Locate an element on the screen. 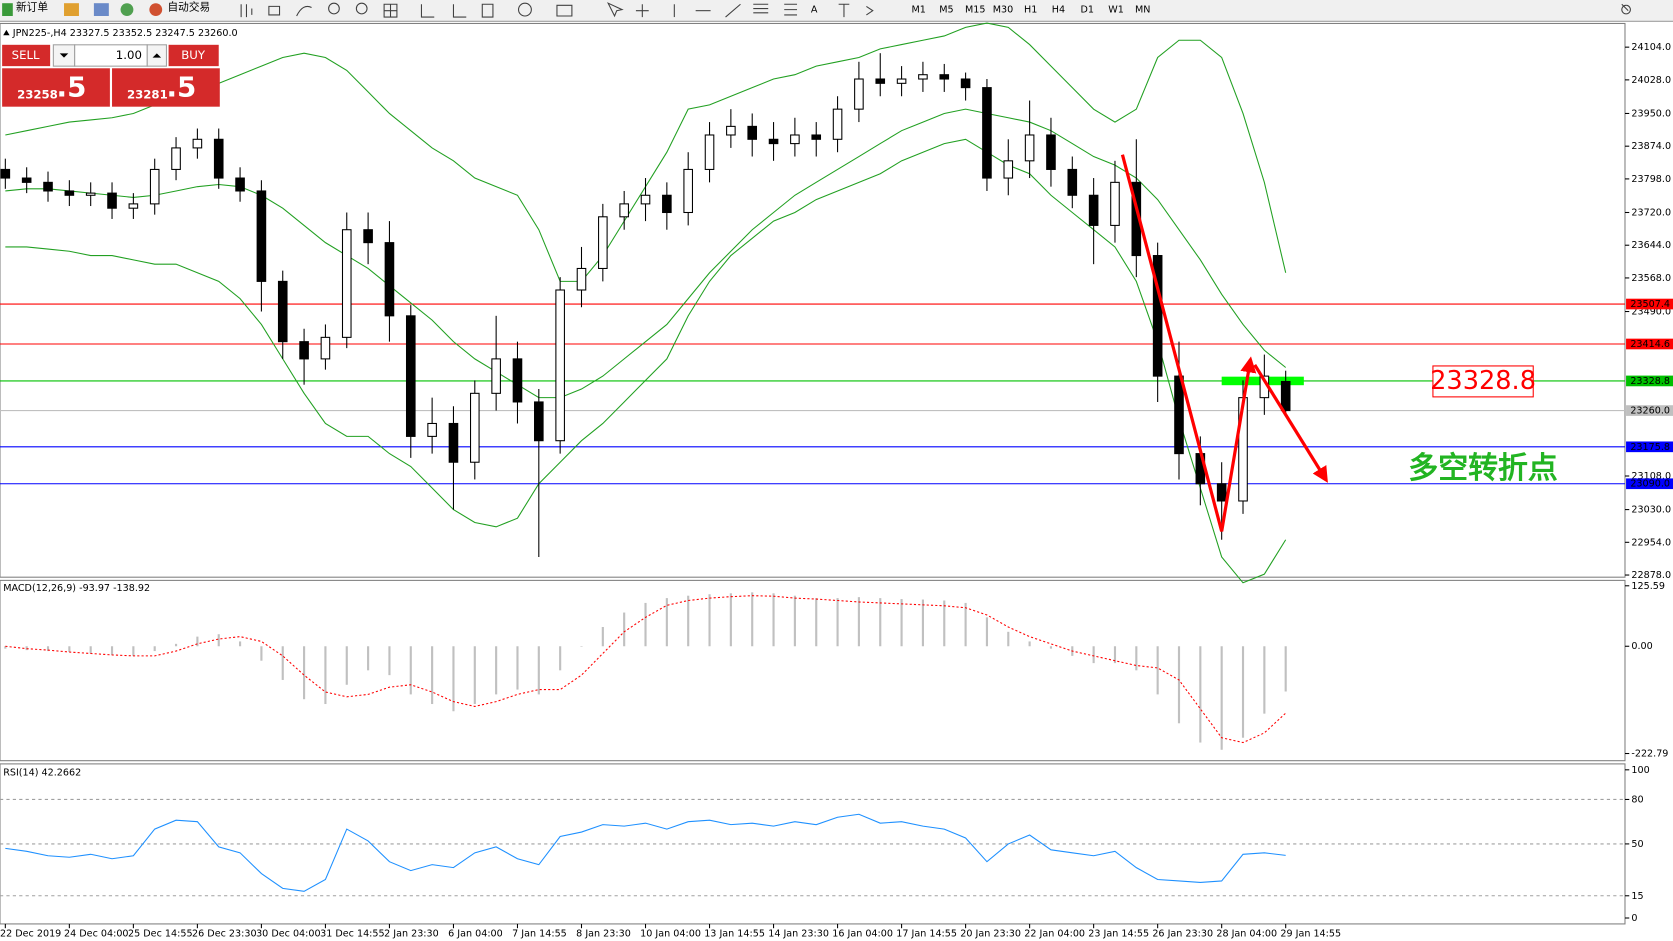 Image resolution: width=1673 pixels, height=941 pixels. y-tick-label: 23490.0 is located at coordinates (1651, 312).